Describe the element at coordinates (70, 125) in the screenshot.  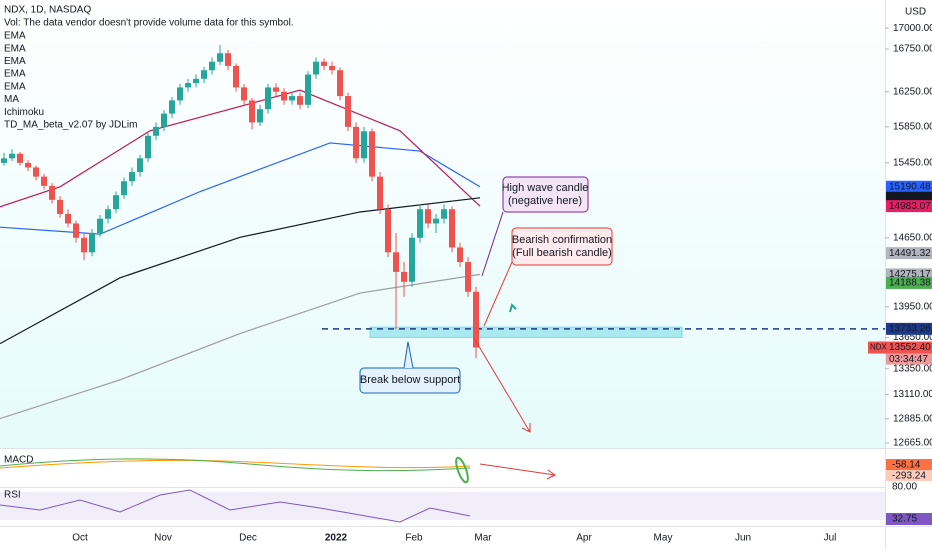
I see `indicator-name: TD_MA_beta_v2.07 by JDLim` at that location.